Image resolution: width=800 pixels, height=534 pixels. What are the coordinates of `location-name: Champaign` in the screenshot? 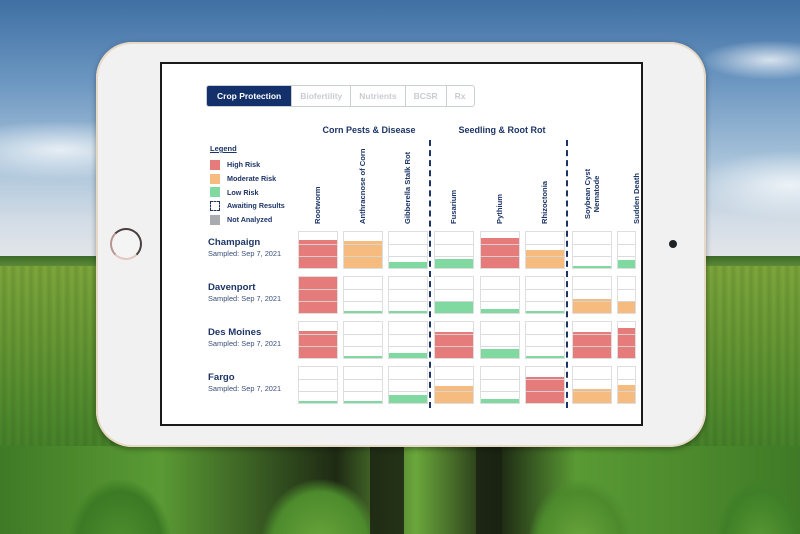 It's located at (234, 242).